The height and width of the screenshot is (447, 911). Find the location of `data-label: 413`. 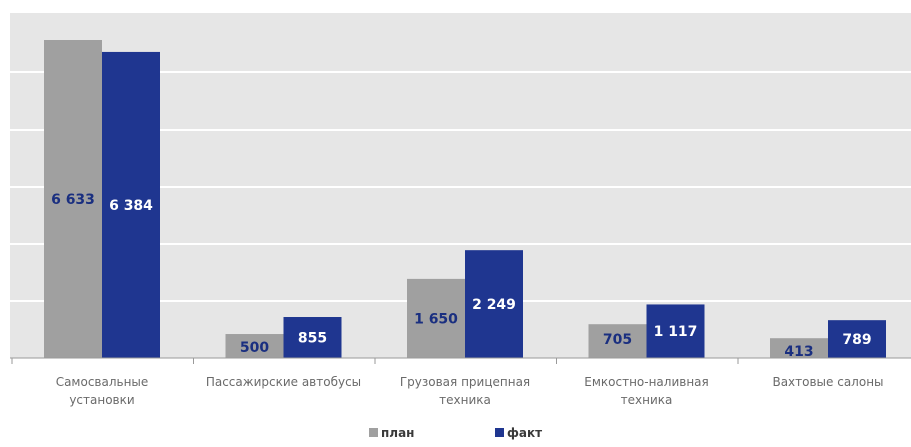

data-label: 413 is located at coordinates (798, 352).